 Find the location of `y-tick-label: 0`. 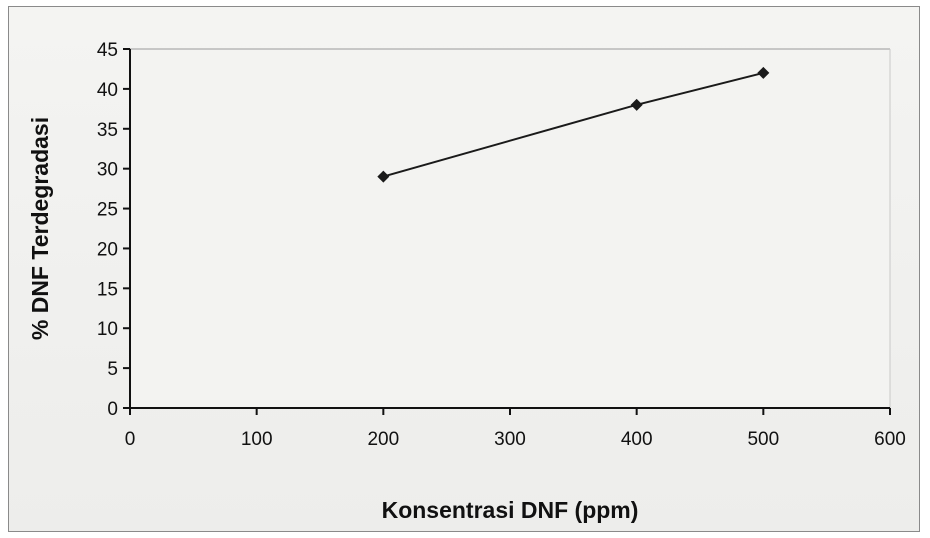

y-tick-label: 0 is located at coordinates (112, 409).